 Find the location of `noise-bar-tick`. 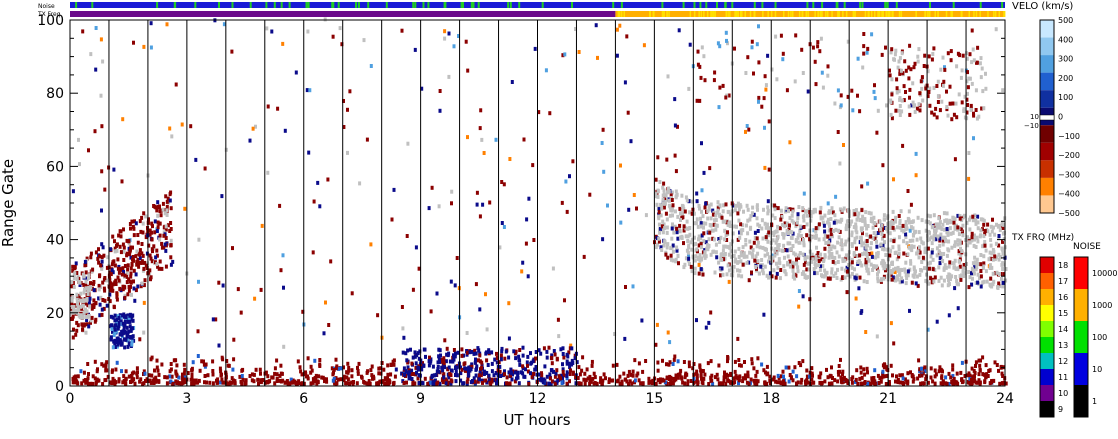

noise-bar-tick is located at coordinates (717, 5).